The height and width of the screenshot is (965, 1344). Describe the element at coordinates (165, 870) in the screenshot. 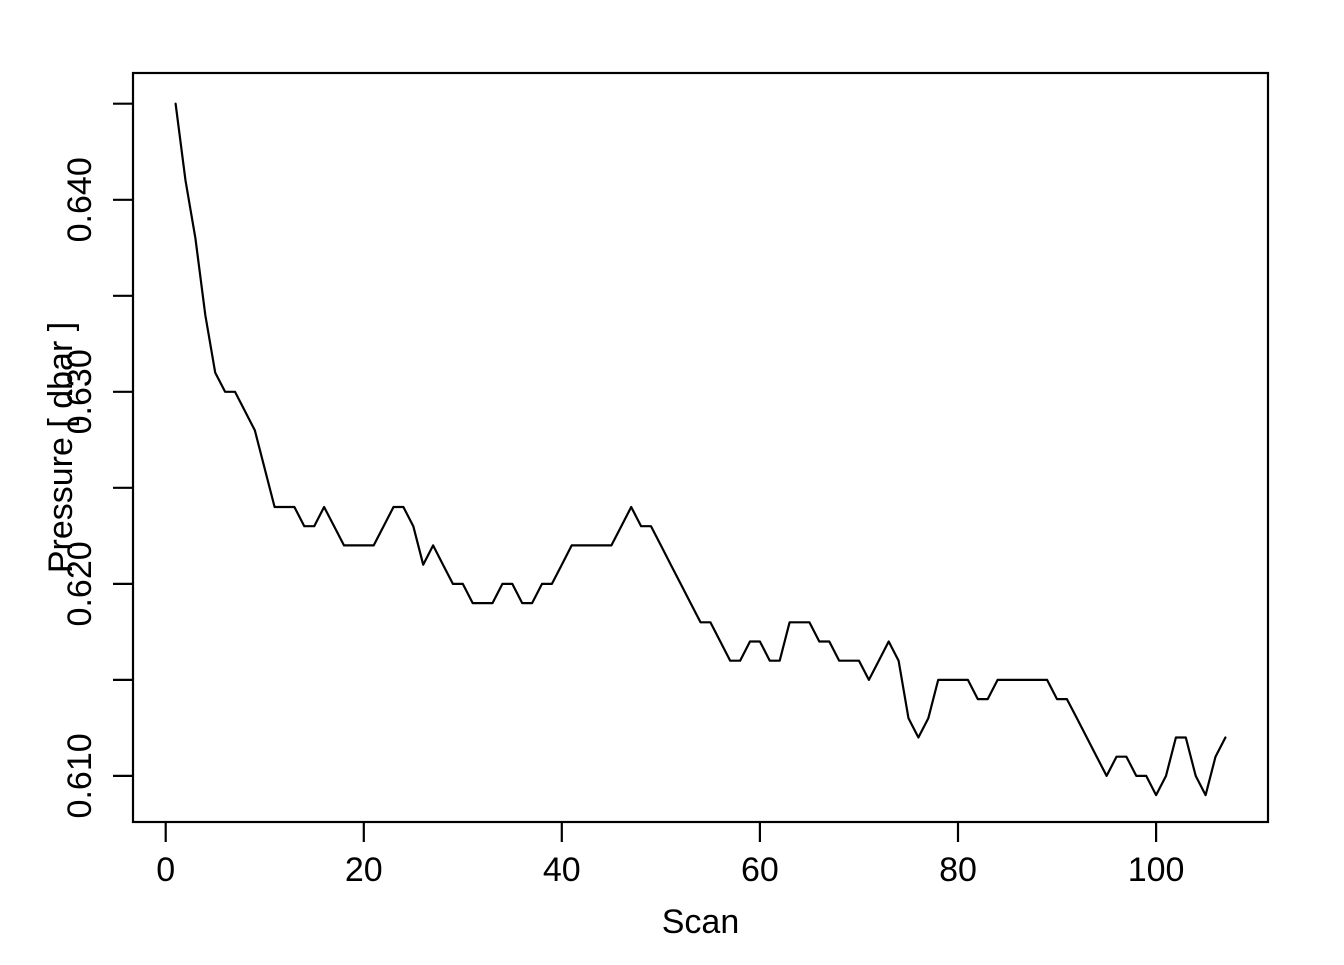

I see `x-tick-label: 0` at that location.